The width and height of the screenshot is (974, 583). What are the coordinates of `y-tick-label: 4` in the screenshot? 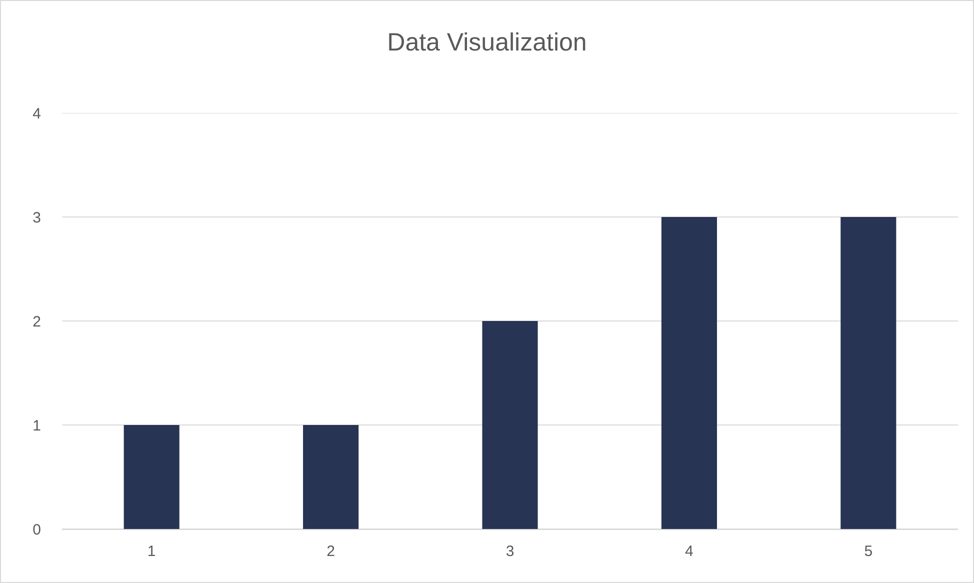 It's located at (36, 113).